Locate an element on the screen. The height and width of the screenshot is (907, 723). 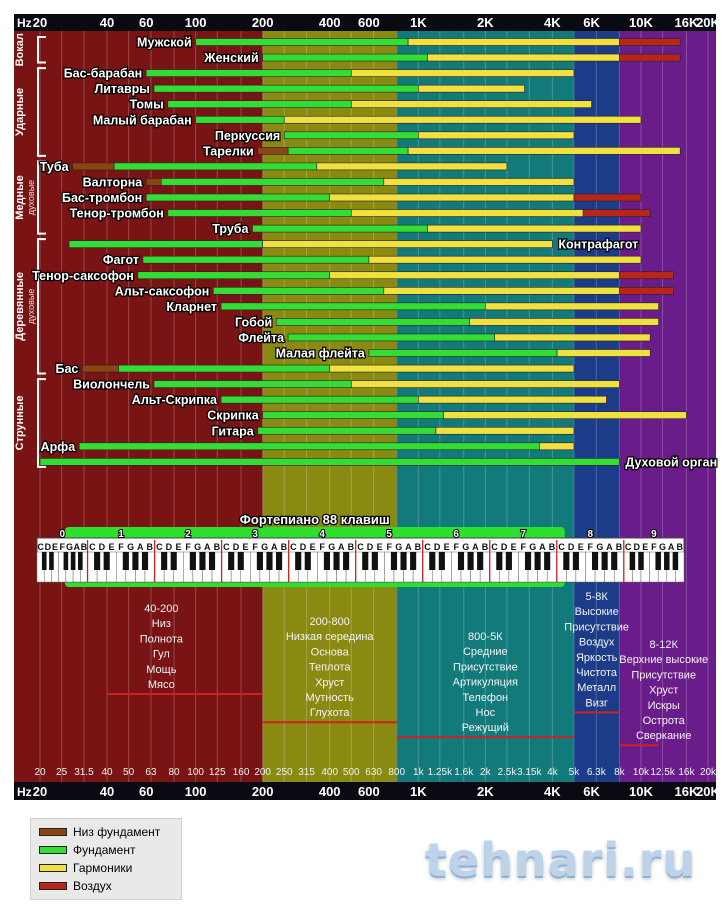
axis-top-tick-1: 40 is located at coordinates (107, 22).